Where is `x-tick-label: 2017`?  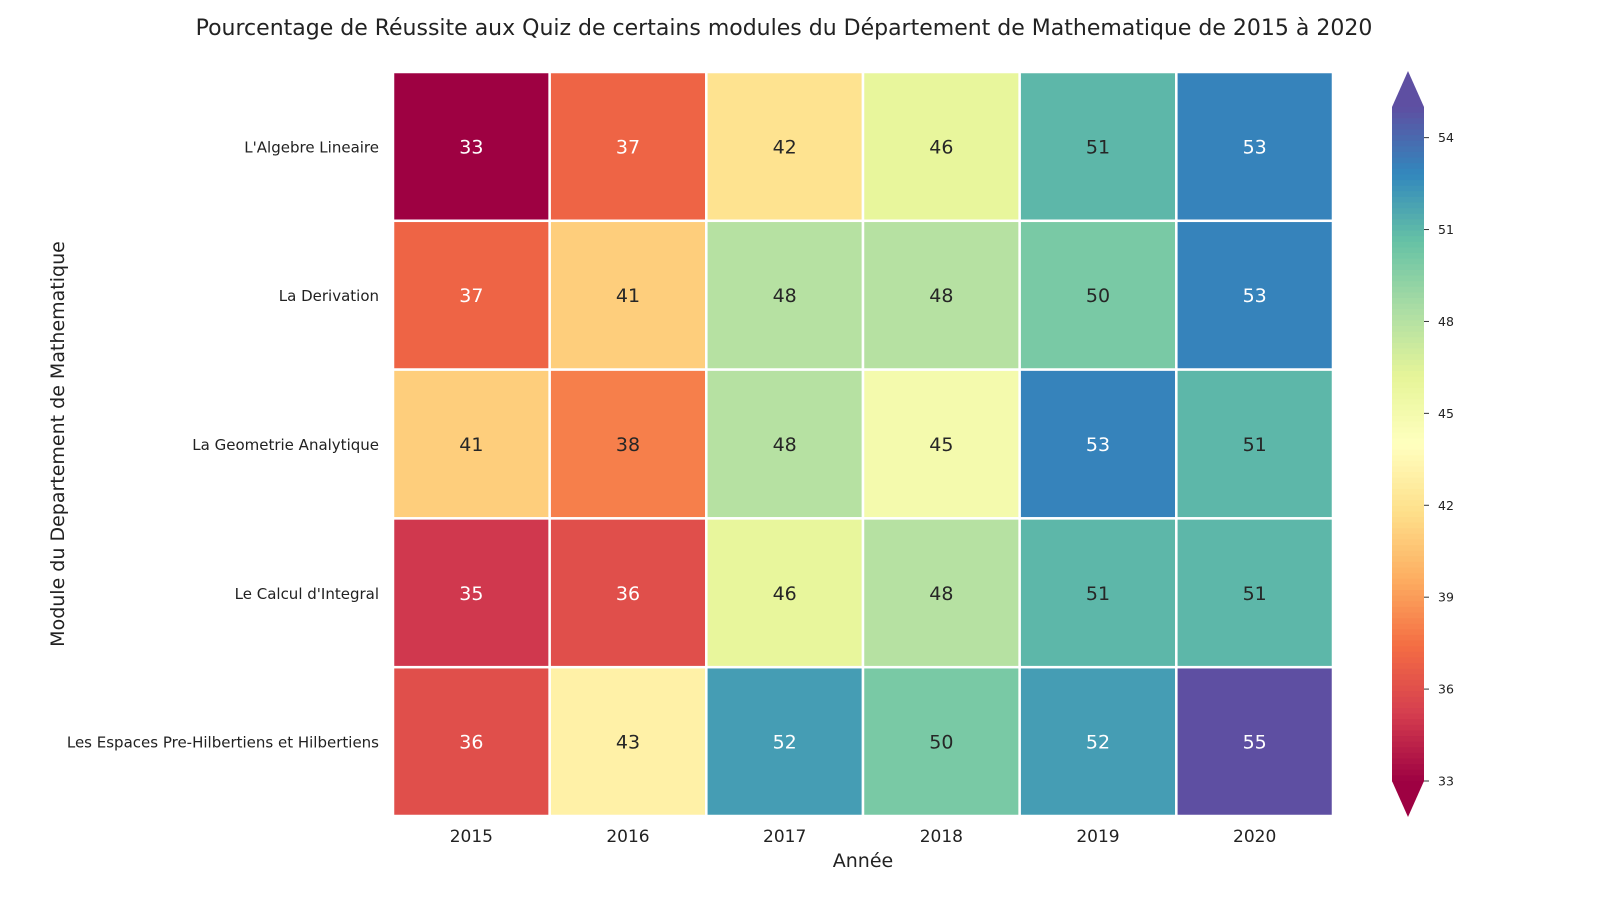
x-tick-label: 2017 is located at coordinates (784, 837).